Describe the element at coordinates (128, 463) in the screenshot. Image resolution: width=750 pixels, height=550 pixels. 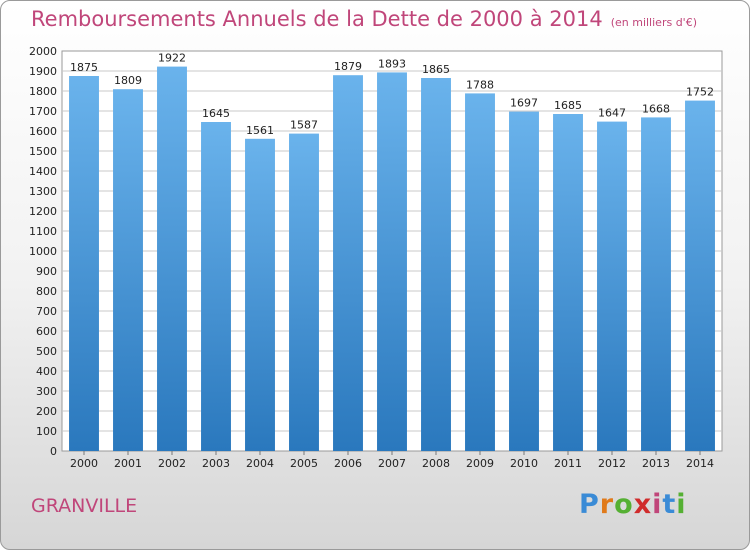
I see `x-tick-label: 2001` at that location.